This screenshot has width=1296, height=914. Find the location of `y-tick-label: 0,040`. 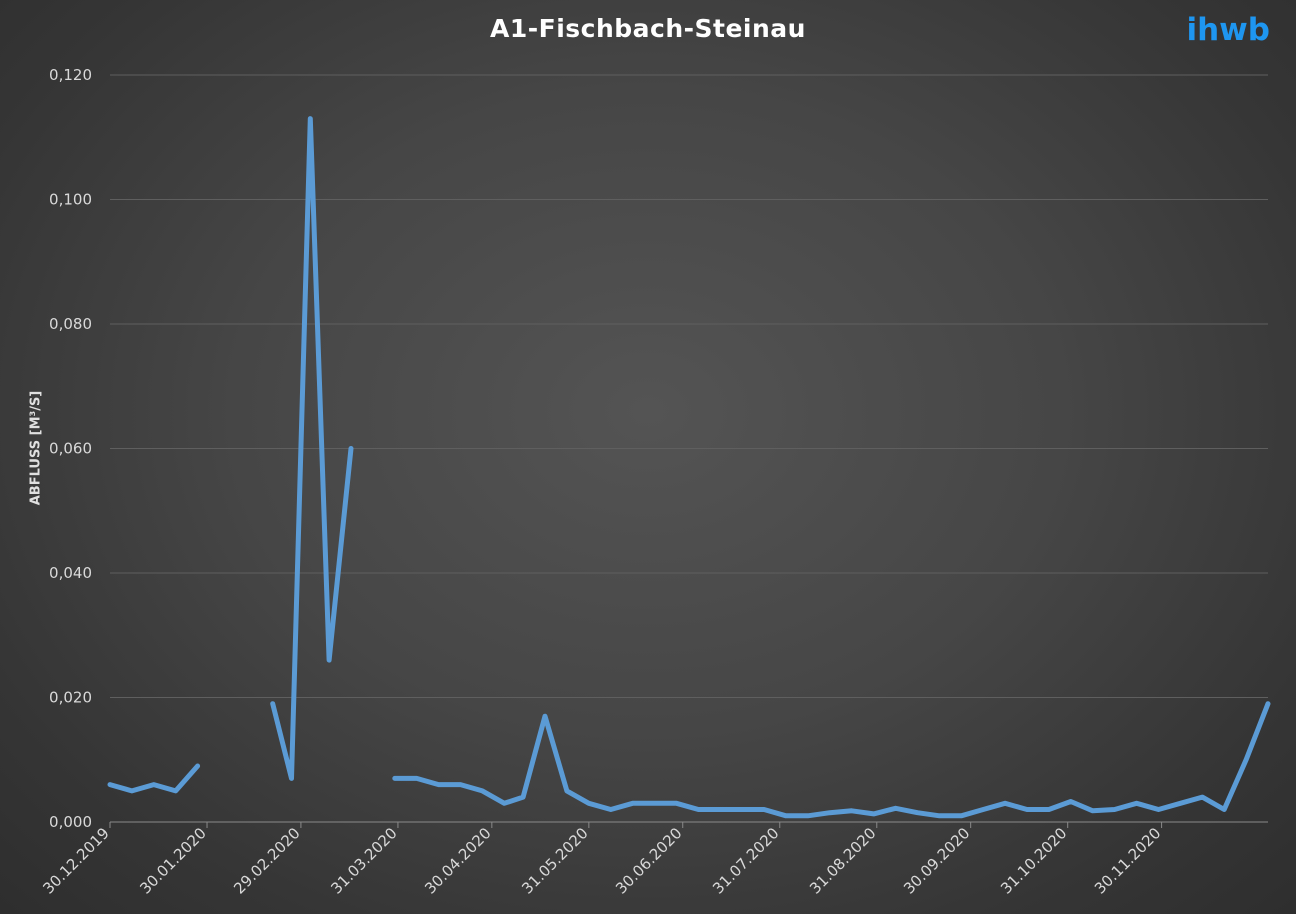

y-tick-label: 0,040 is located at coordinates (70, 573).